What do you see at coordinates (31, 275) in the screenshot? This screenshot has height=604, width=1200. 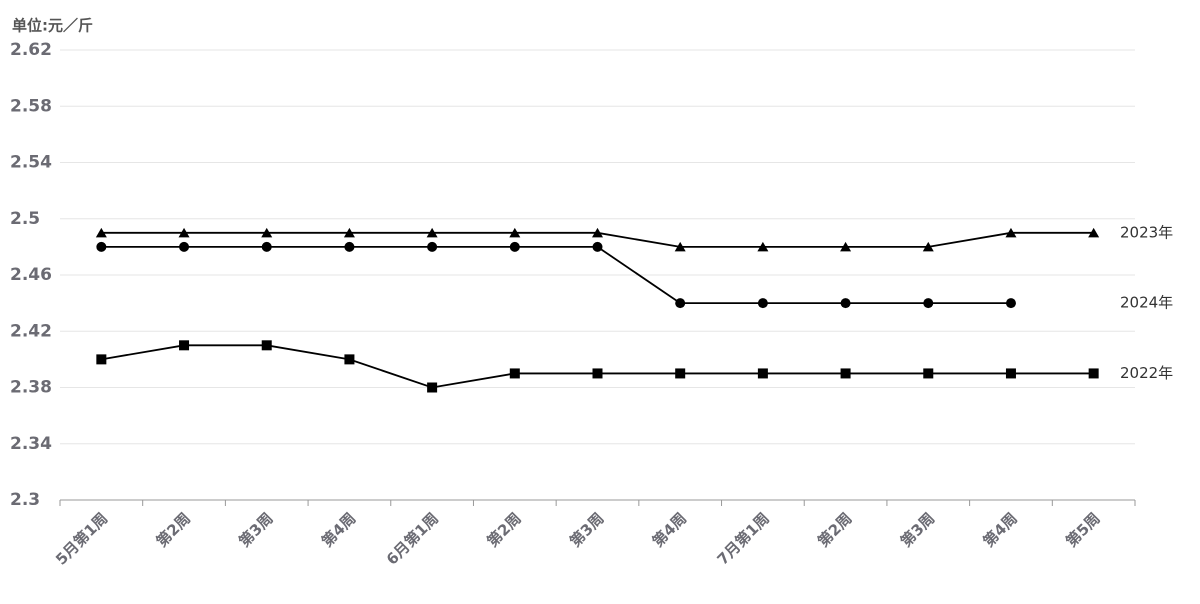 I see `y-tick-label: 2.46` at bounding box center [31, 275].